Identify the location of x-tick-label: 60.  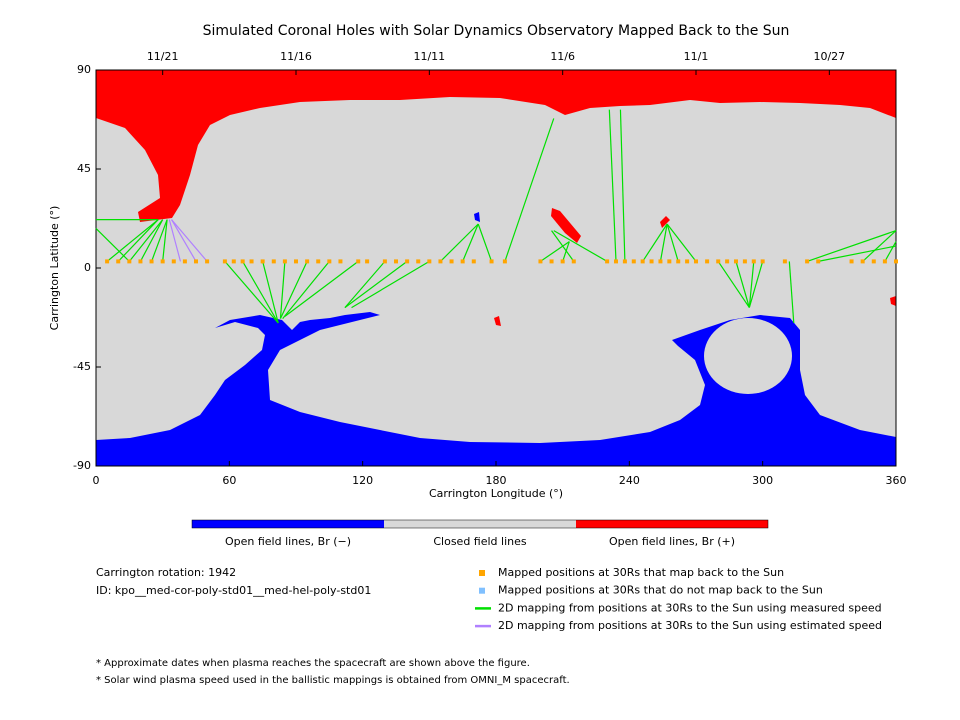
(229, 480).